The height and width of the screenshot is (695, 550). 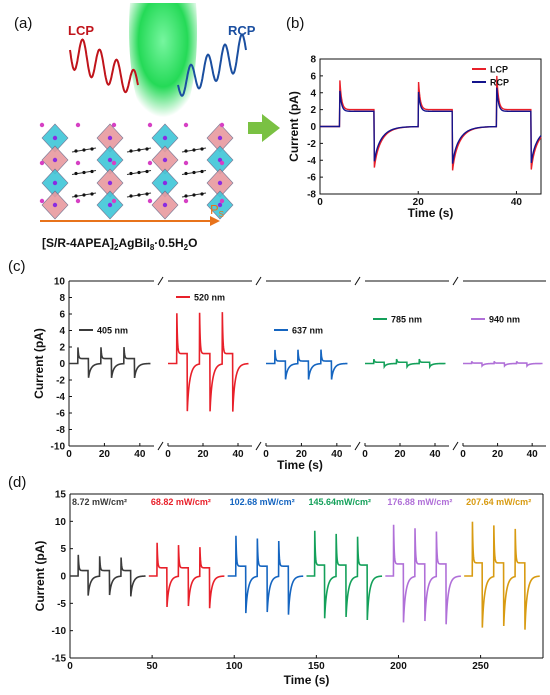 I want to click on legend-label: 637 nm, so click(x=307, y=331).